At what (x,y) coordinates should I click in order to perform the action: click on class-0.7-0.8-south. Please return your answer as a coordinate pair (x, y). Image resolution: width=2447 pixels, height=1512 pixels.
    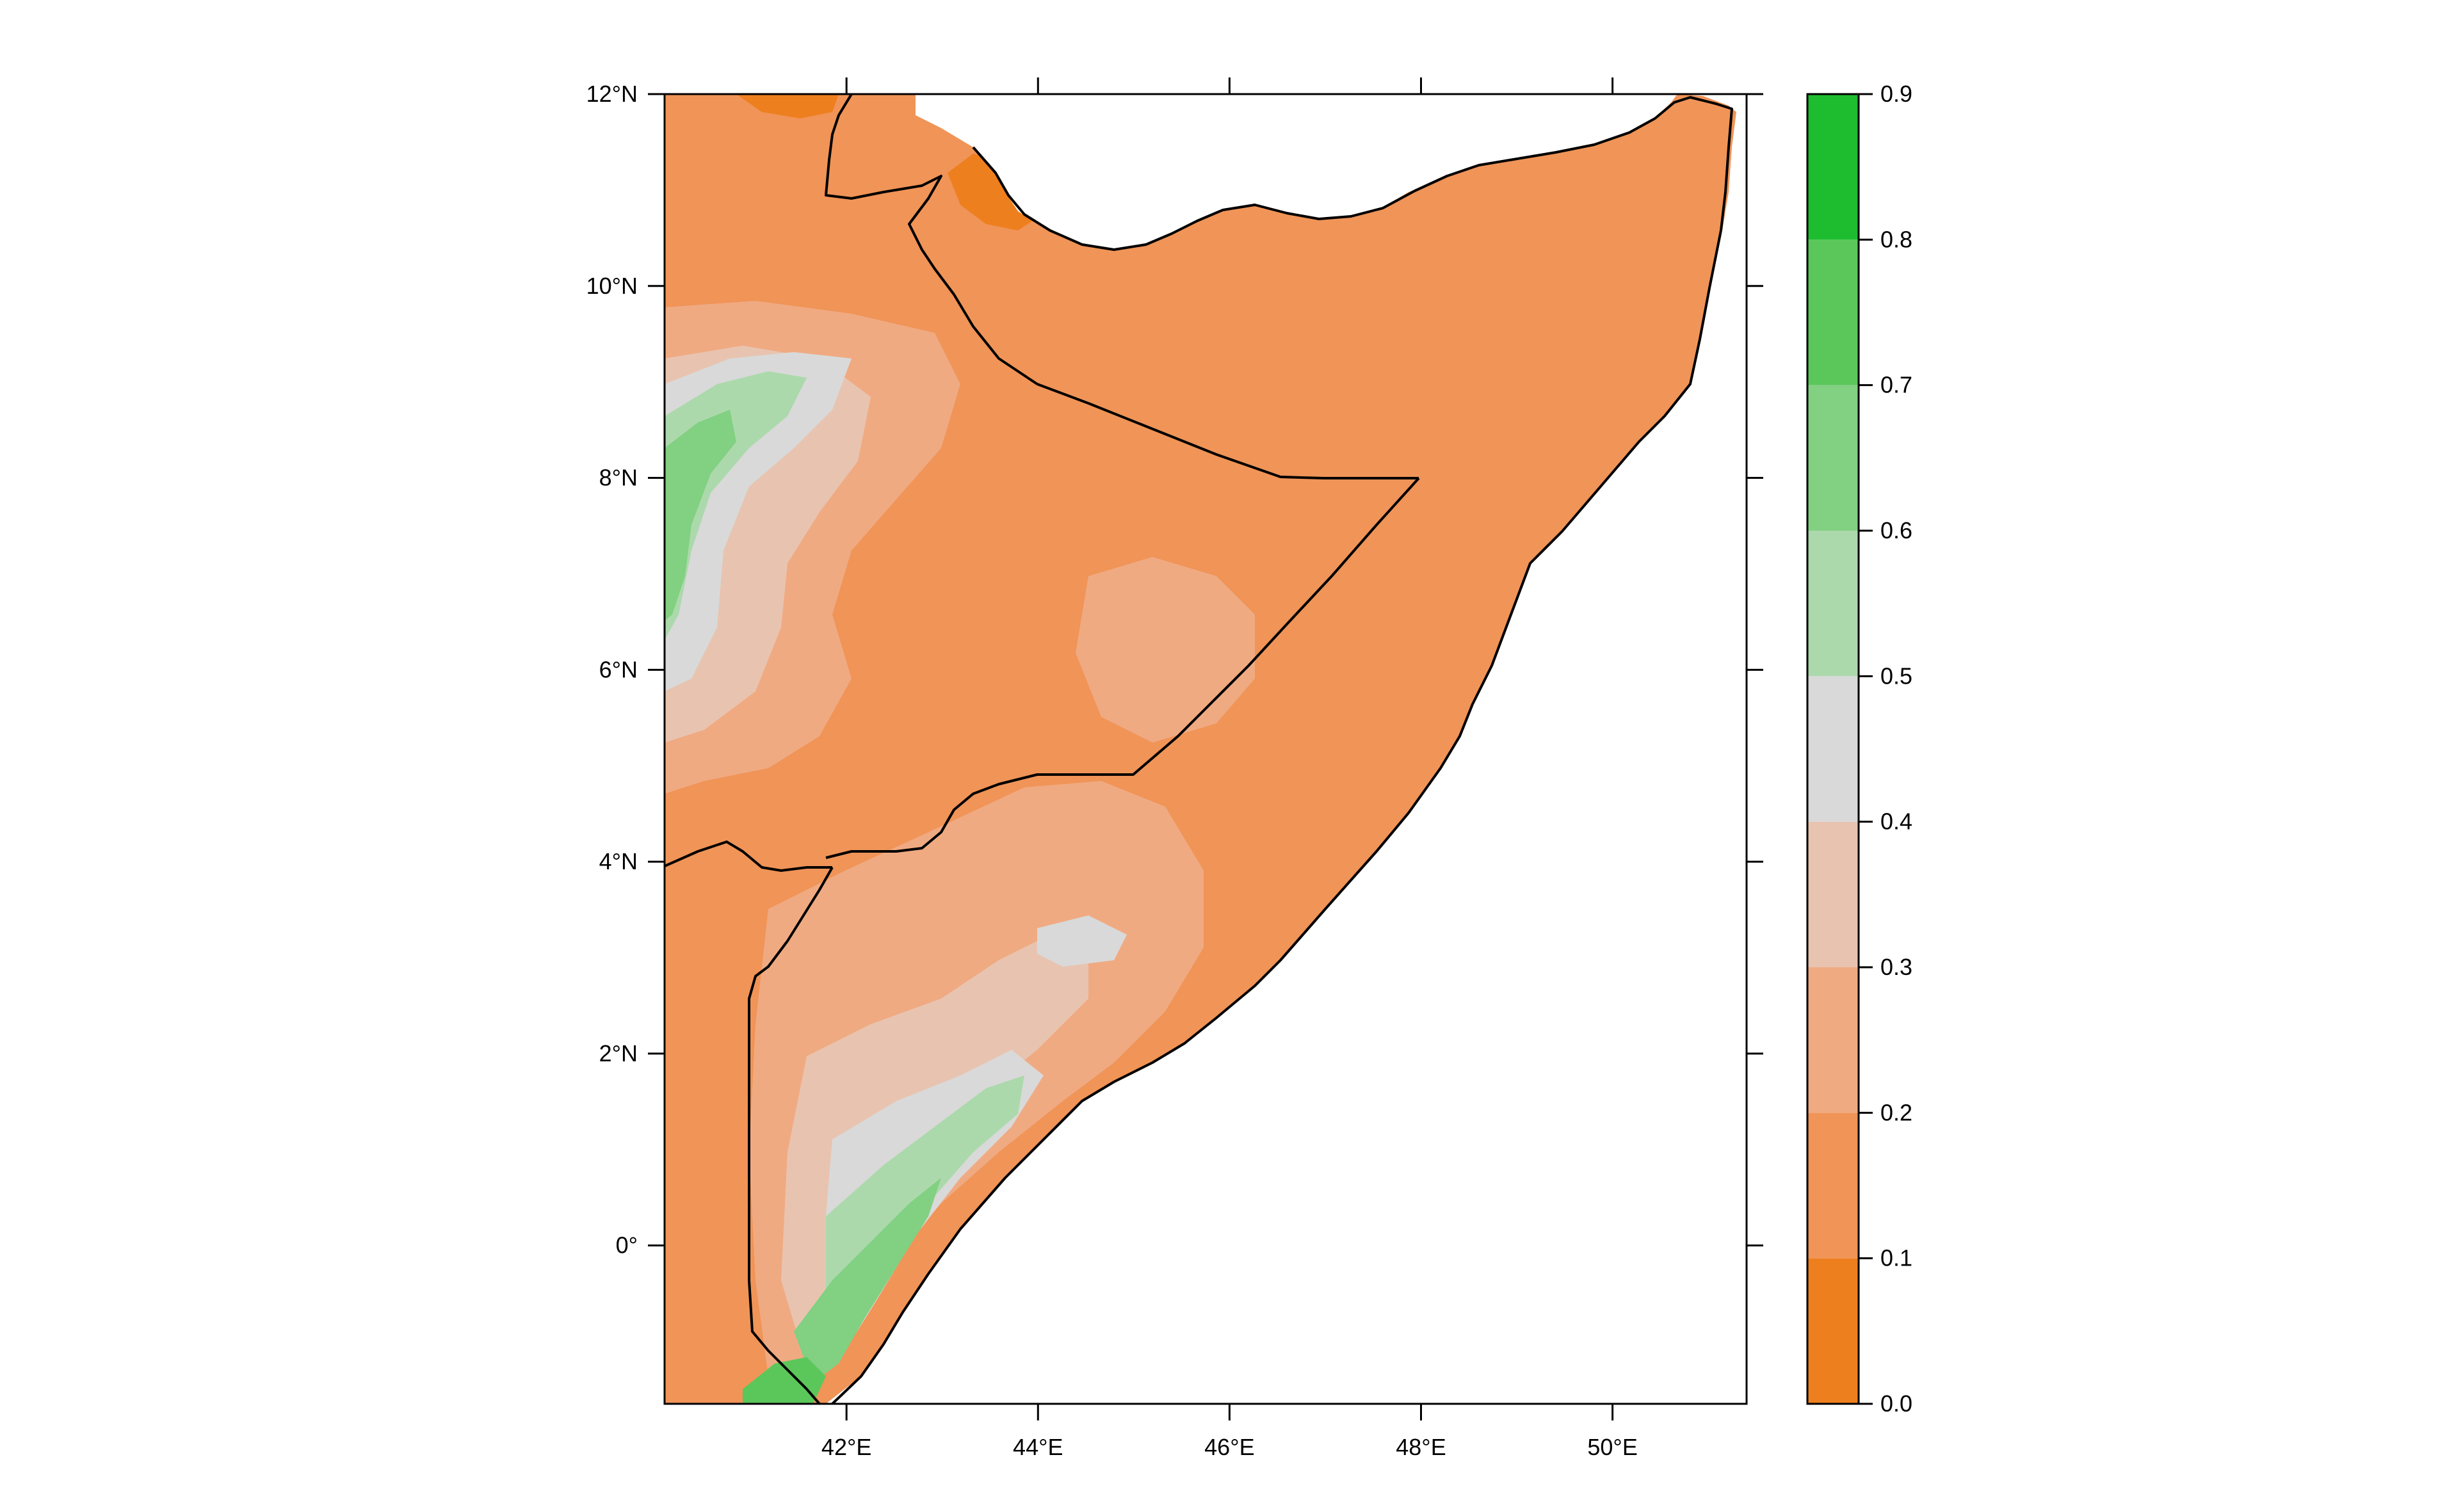
    Looking at the image, I should click on (784, 1380).